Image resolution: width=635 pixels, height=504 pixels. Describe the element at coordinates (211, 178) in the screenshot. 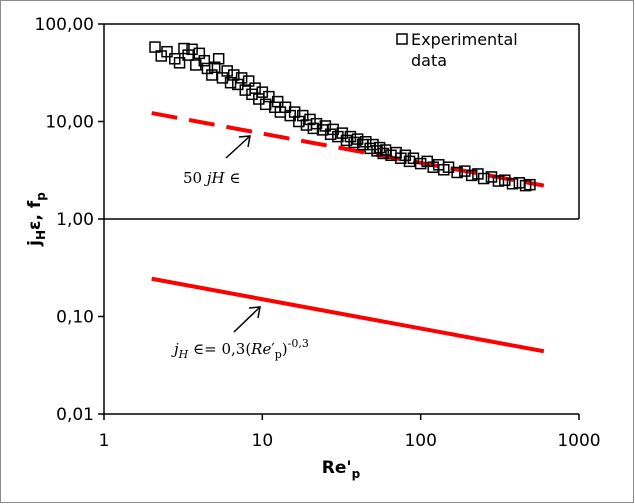

I see `annotation-dashed-label: 50 jH ∈` at that location.